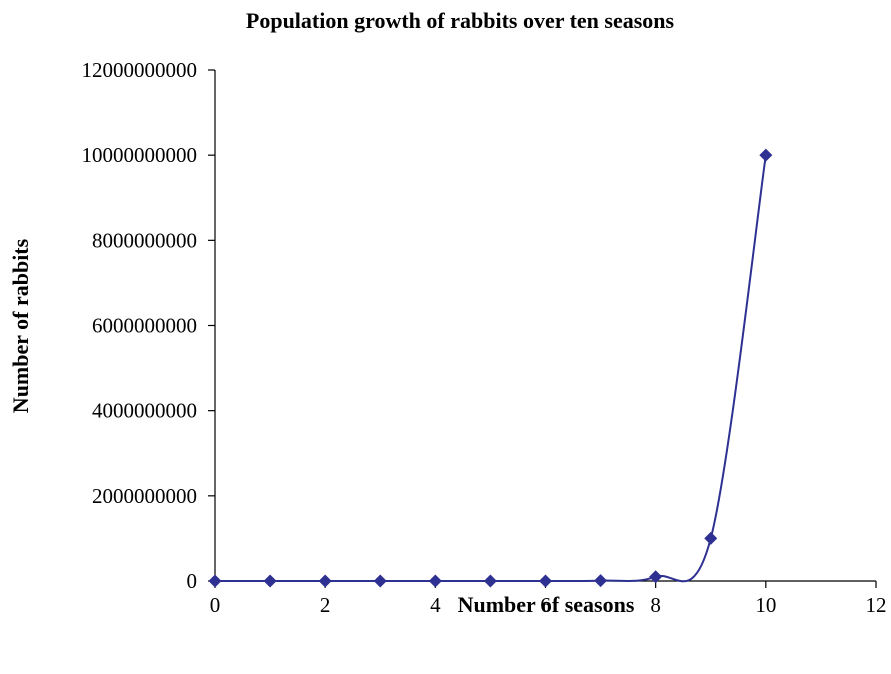 This screenshot has width=891, height=674. What do you see at coordinates (876, 605) in the screenshot?
I see `x-tick-label: 12` at bounding box center [876, 605].